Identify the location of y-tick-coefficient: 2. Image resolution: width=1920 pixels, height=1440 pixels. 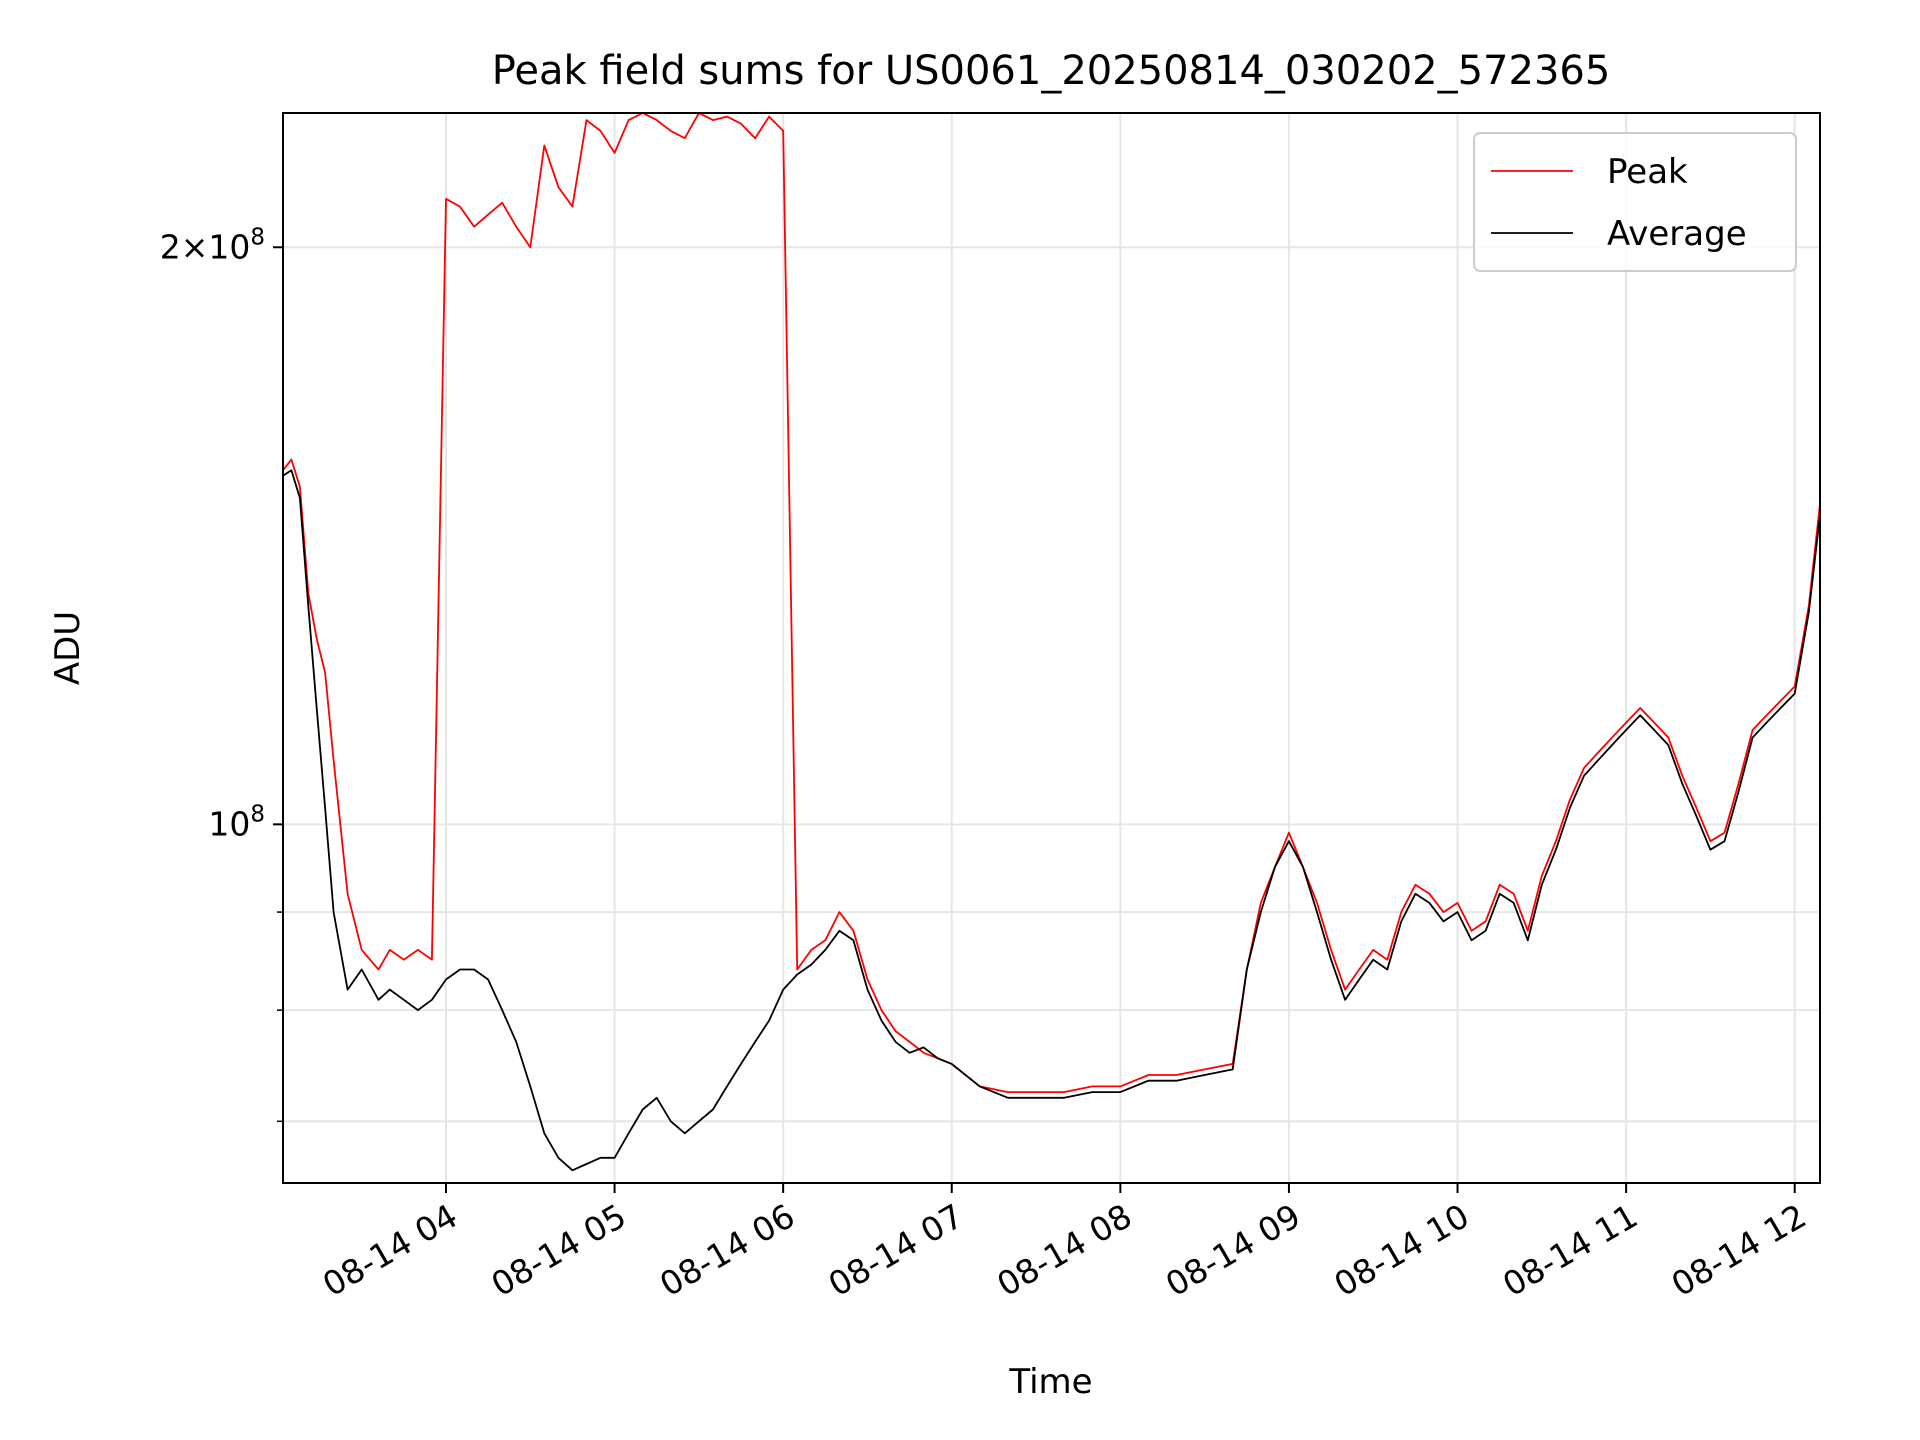
(170, 246).